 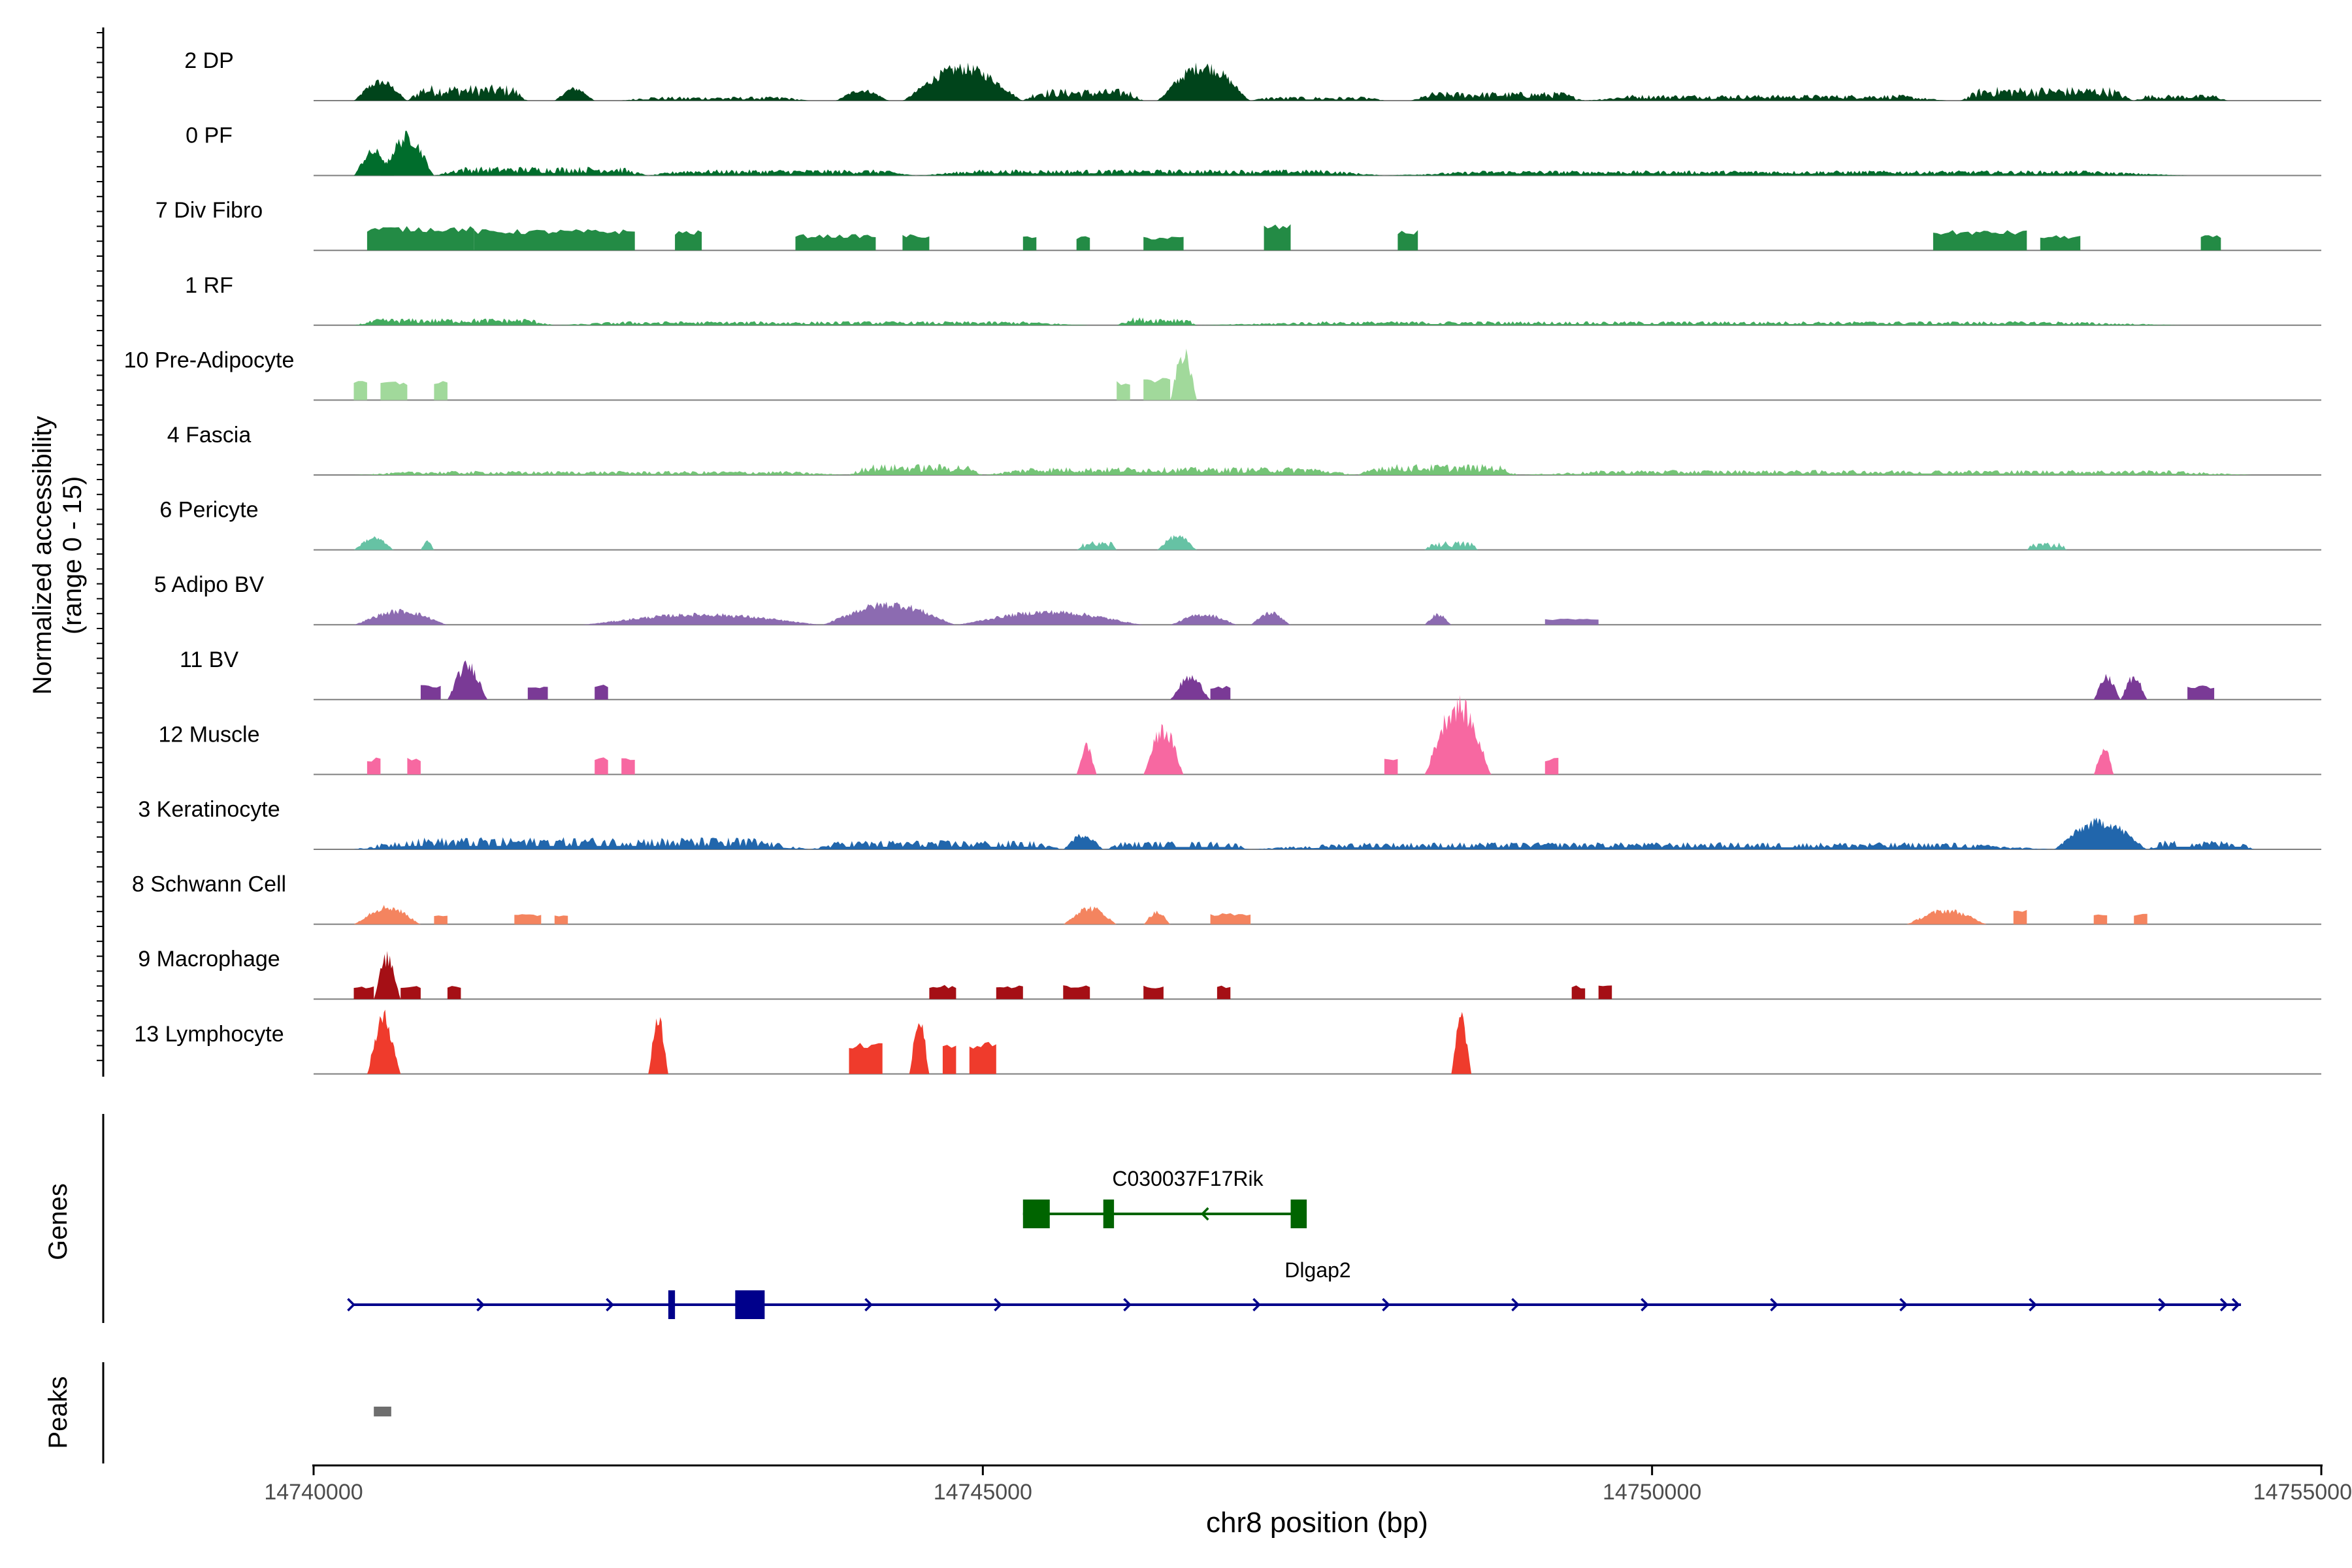 I want to click on track-2-dp: 2 DP, so click(x=1252, y=74).